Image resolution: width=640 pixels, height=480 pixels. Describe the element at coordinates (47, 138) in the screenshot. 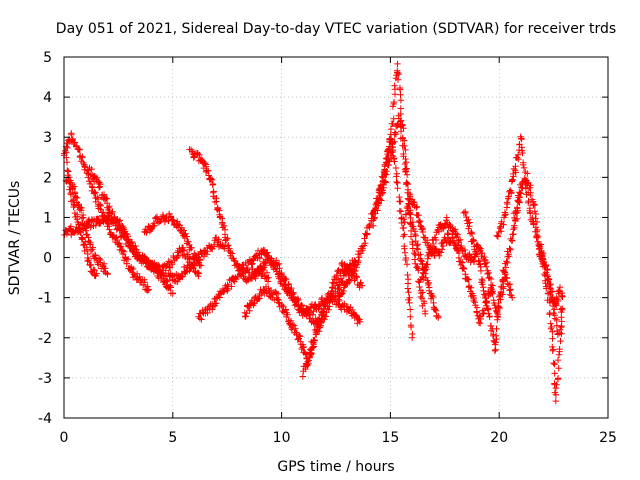

I see `y-tick-label: 3` at that location.